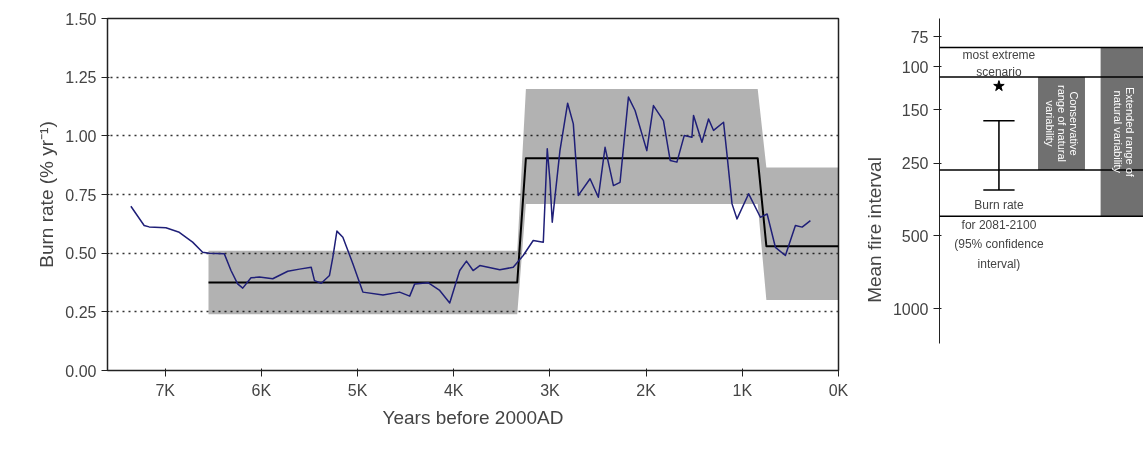 This screenshot has height=453, width=1143. Describe the element at coordinates (473, 417) in the screenshot. I see `x-axis-title: Years before 2000AD` at that location.